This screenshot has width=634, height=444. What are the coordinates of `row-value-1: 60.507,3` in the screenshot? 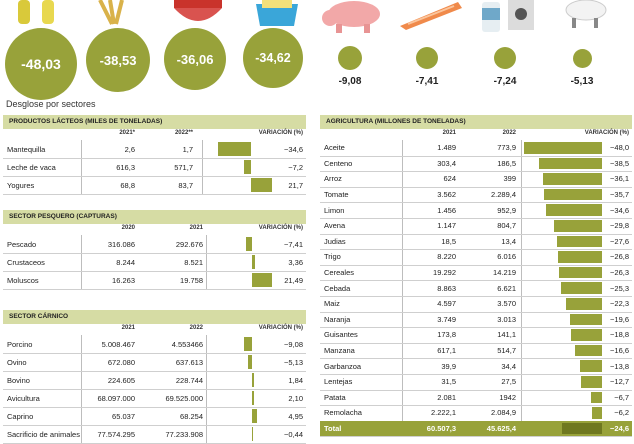 It's located at (441, 429).